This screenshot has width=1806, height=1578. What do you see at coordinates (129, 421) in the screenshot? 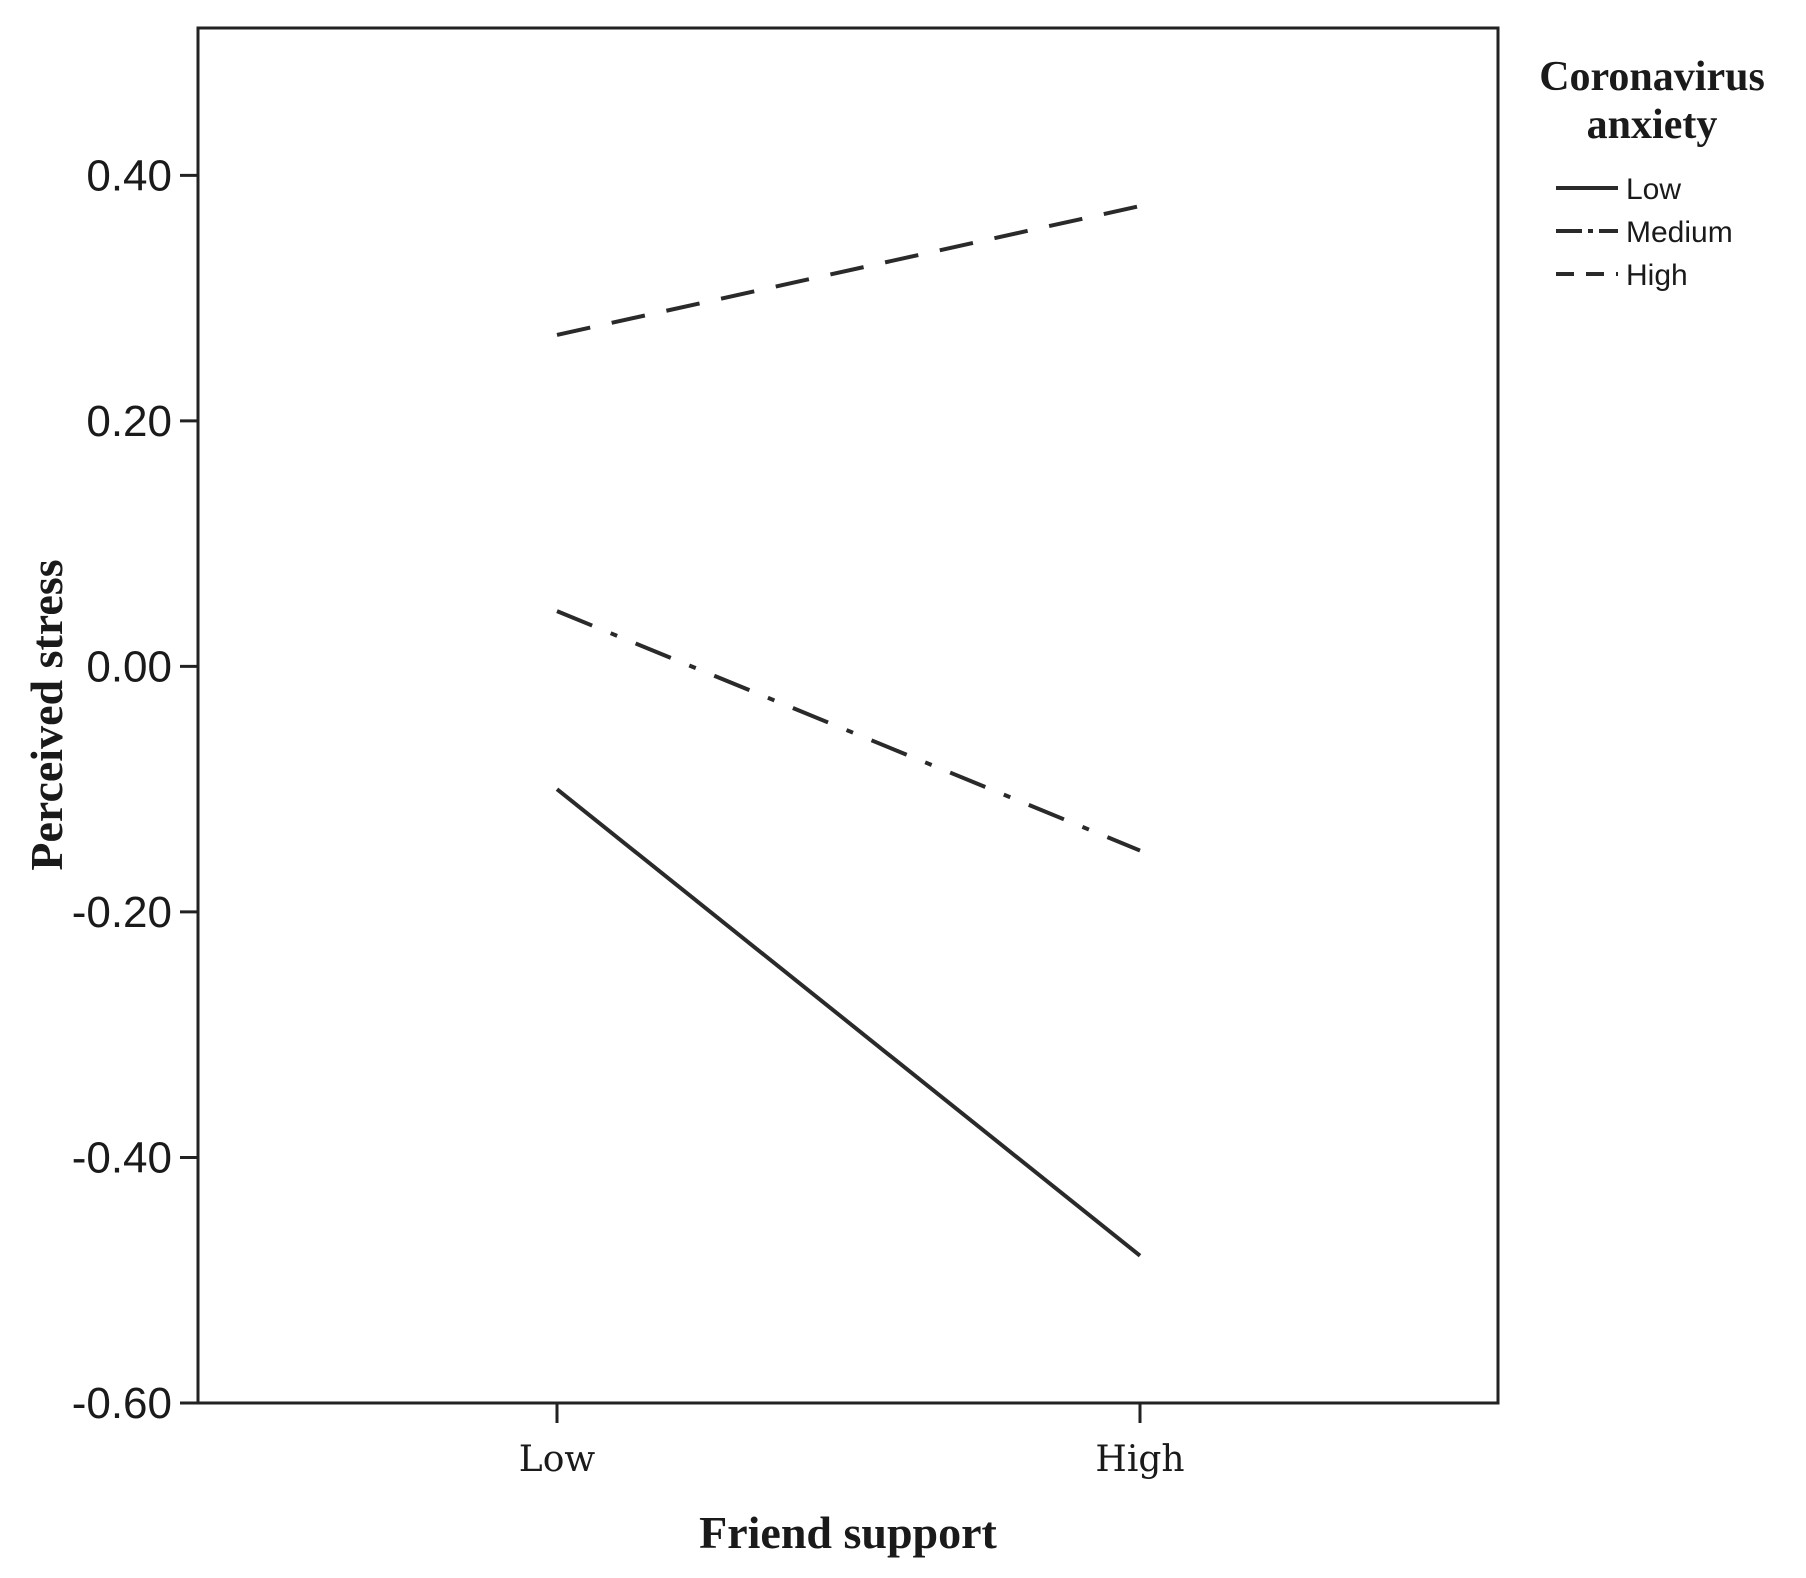
I see `y-tick-label-1: 0.20` at bounding box center [129, 421].